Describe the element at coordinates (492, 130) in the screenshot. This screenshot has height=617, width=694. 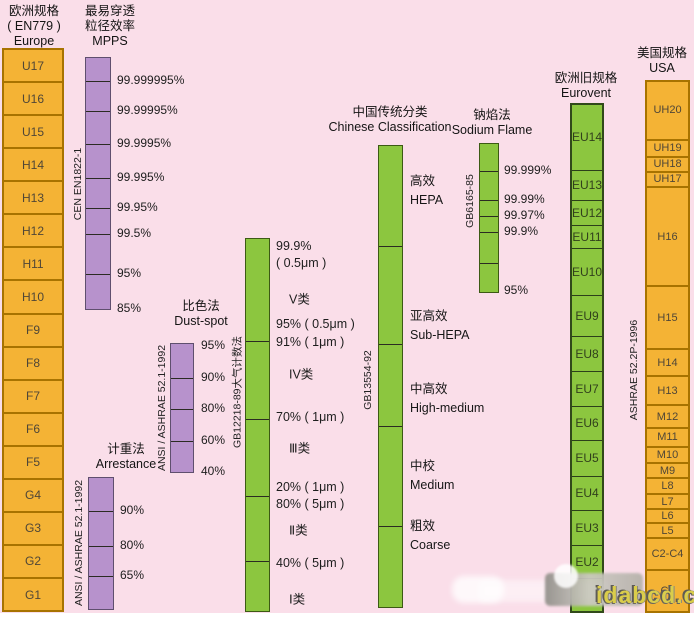
I see `sodium-flame-title-en: Sodium Flame` at that location.